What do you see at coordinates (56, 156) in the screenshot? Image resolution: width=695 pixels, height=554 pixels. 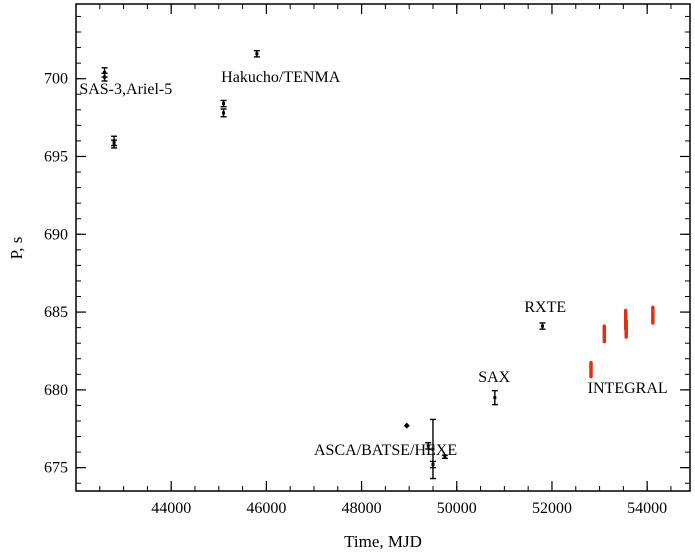 I see `y-tick-label: 695` at bounding box center [56, 156].